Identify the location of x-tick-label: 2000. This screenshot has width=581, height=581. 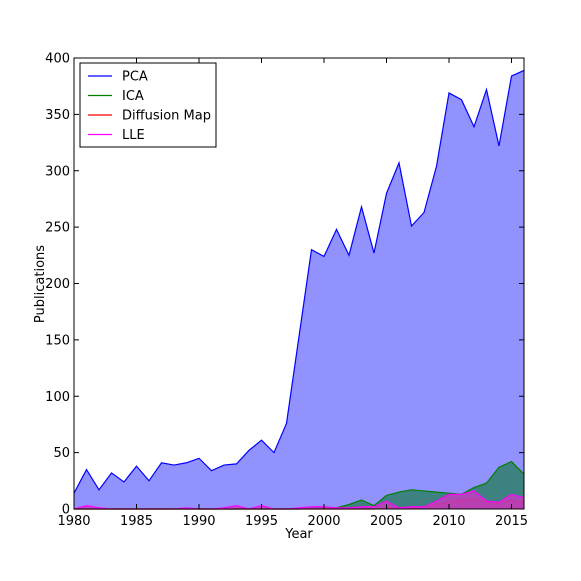
(323, 521).